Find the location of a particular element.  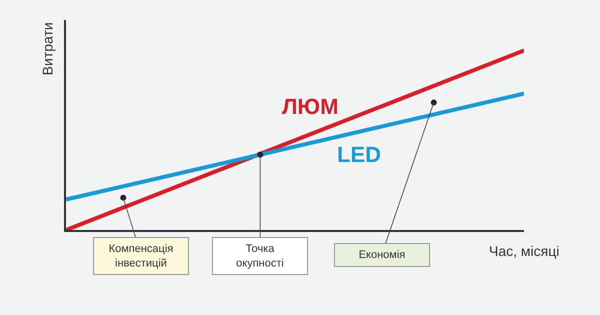

text: Точка окупності is located at coordinates (260, 256).